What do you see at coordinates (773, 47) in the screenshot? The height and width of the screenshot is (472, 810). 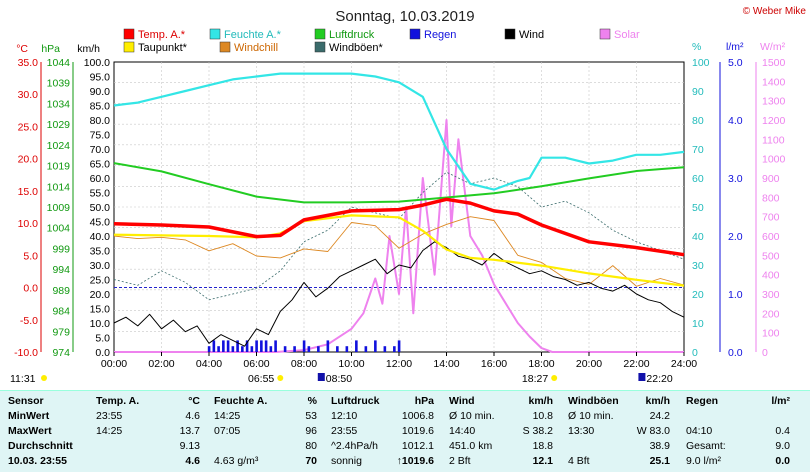 I see `axis-unit: W/m²` at bounding box center [773, 47].